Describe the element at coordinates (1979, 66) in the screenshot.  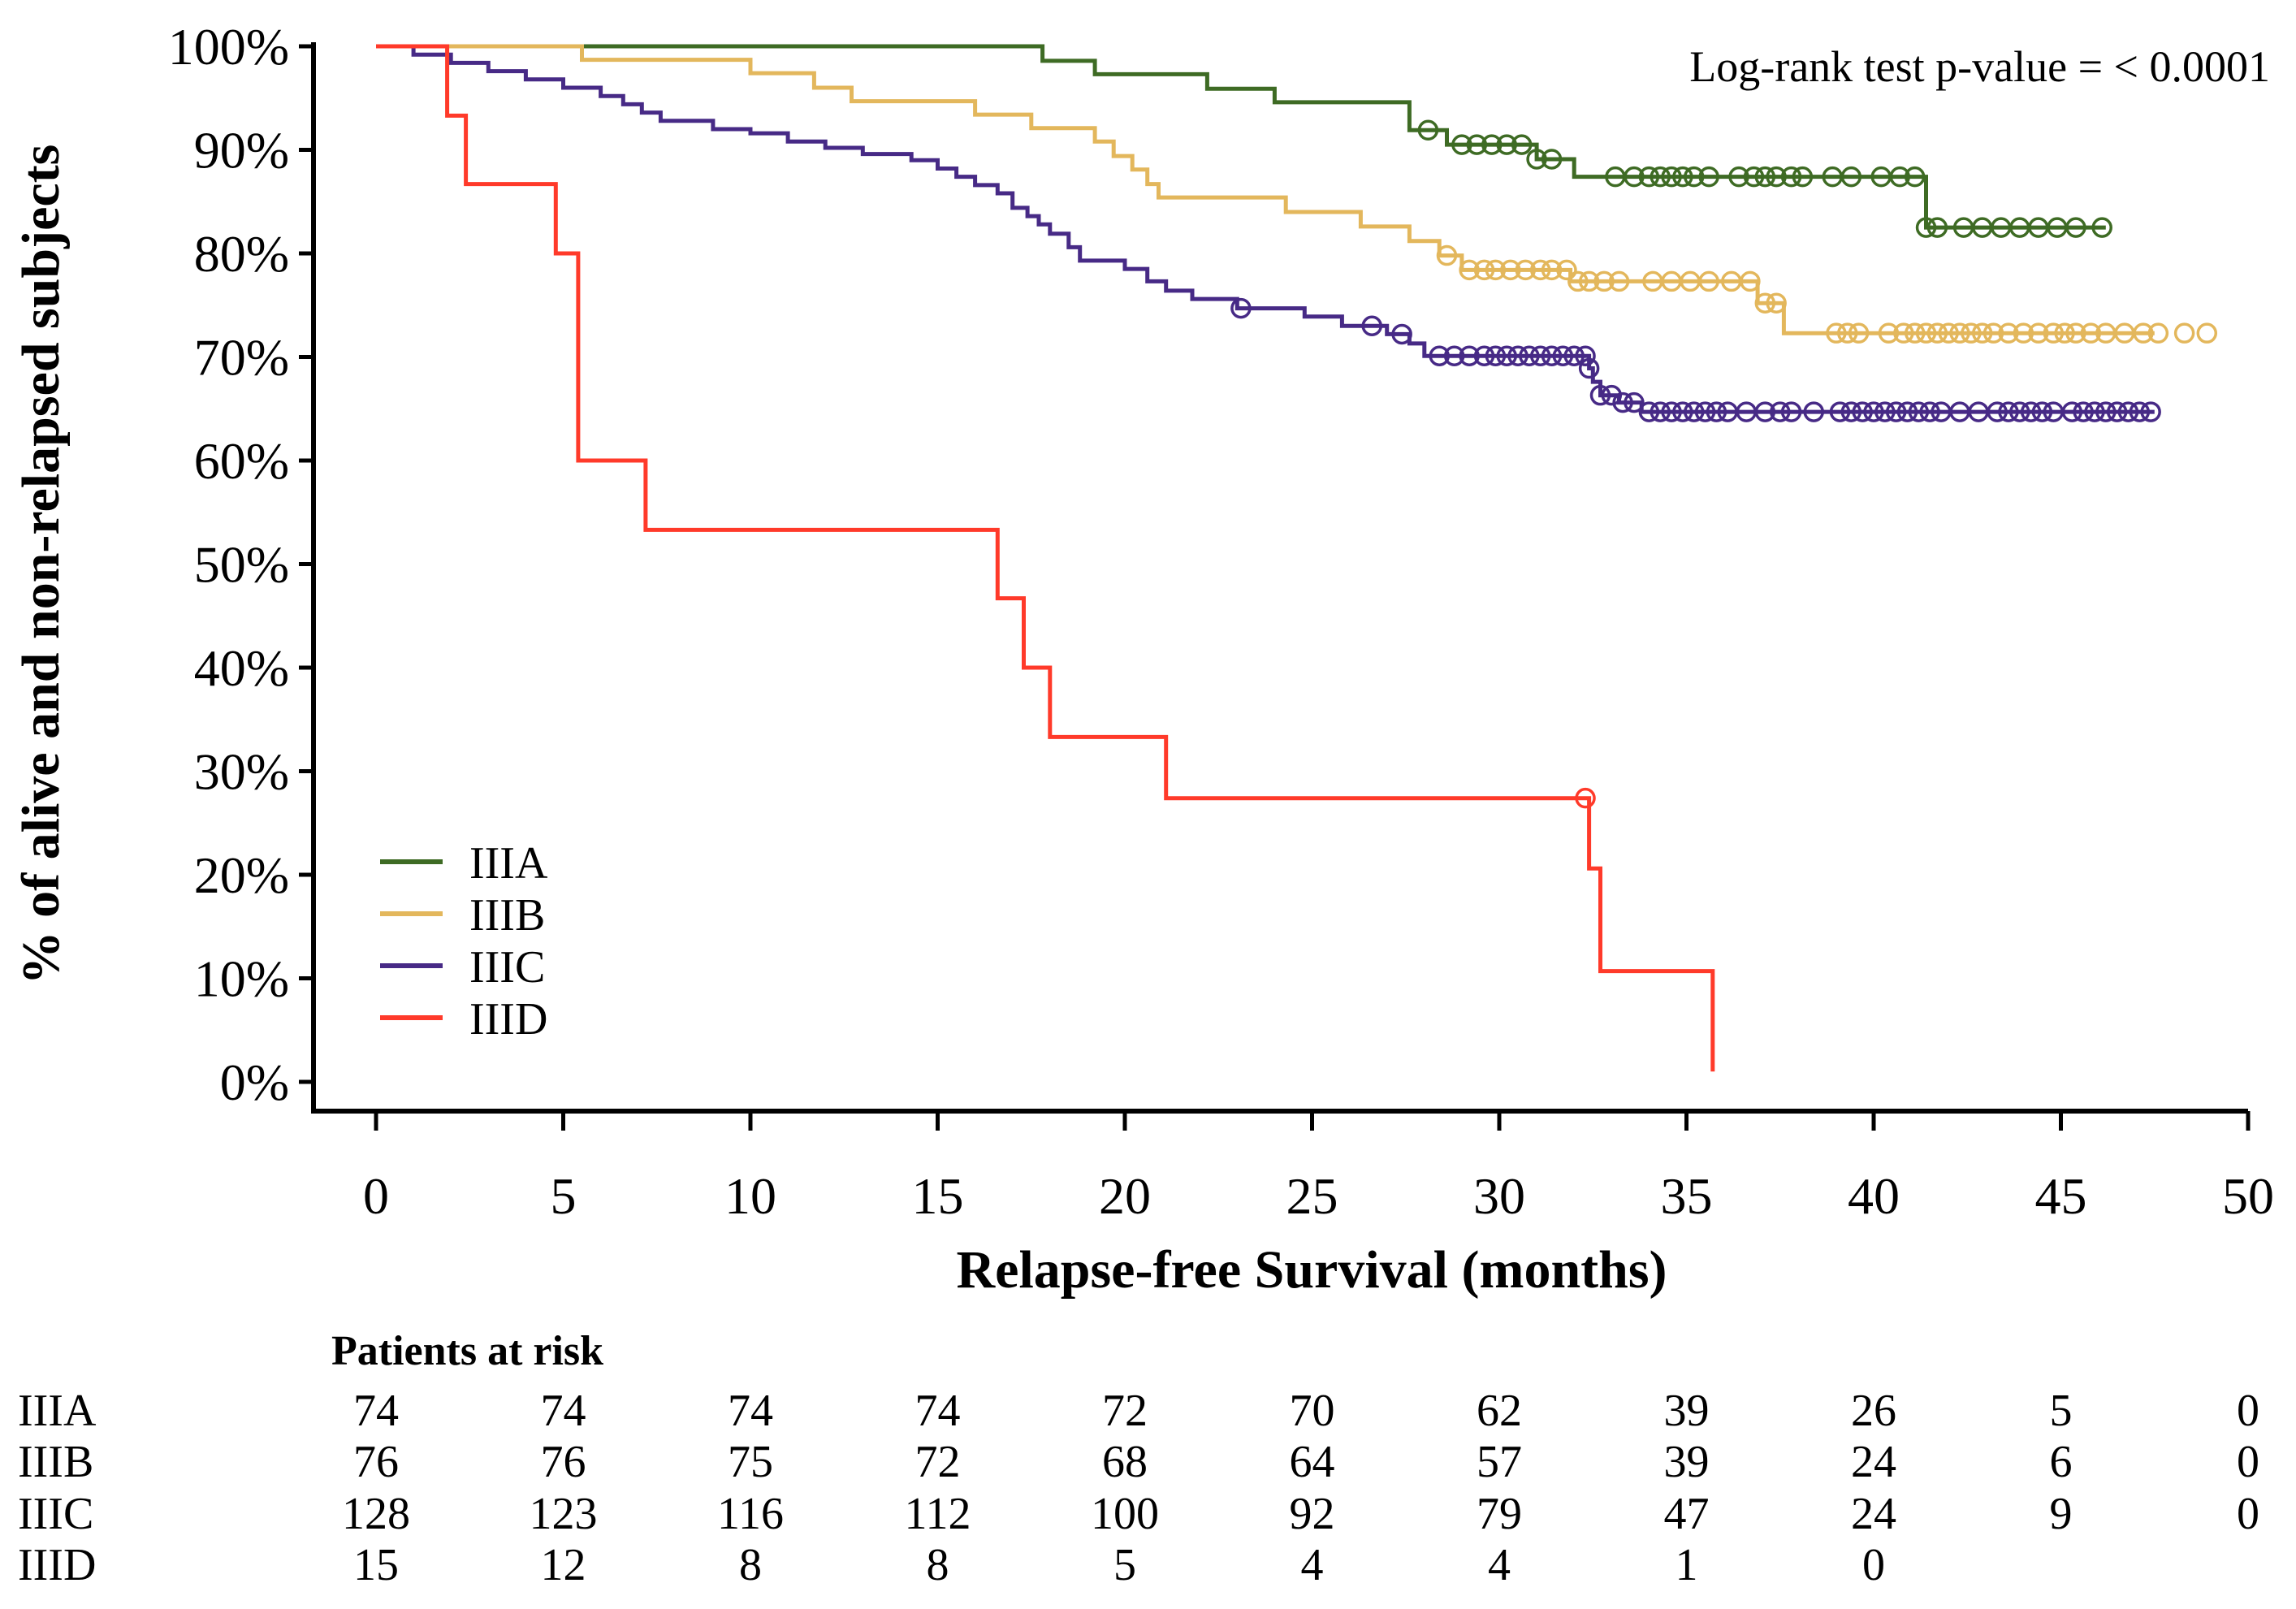
I see `p-value-annotation: Log-rank test p-value = < 0.0001` at that location.